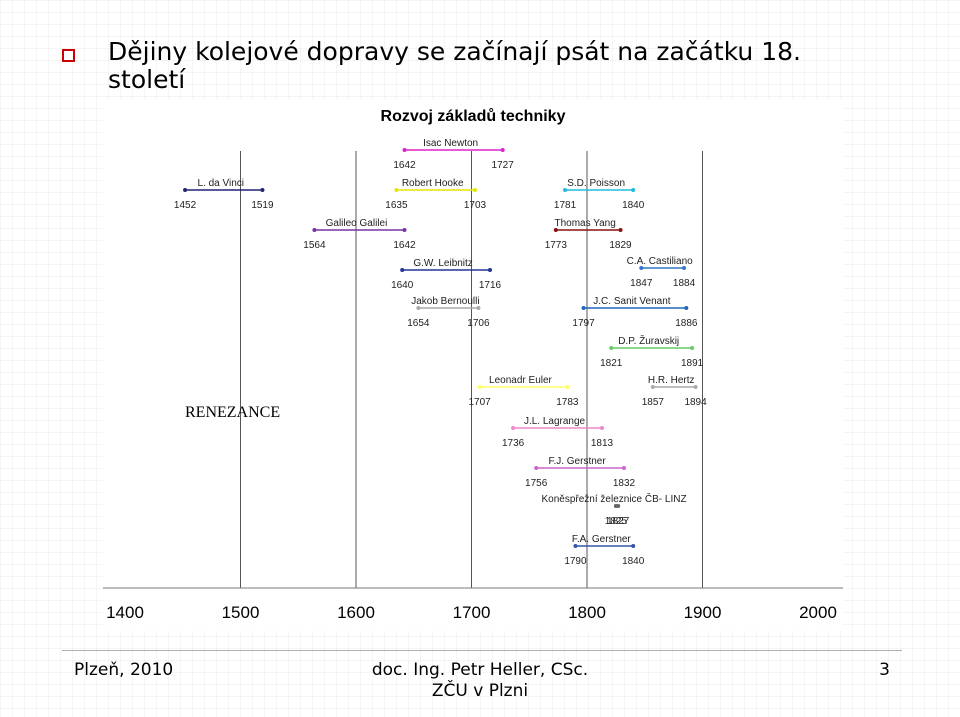  Describe the element at coordinates (596, 183) in the screenshot. I see `entry-3-name: S.D. Poisson` at that location.